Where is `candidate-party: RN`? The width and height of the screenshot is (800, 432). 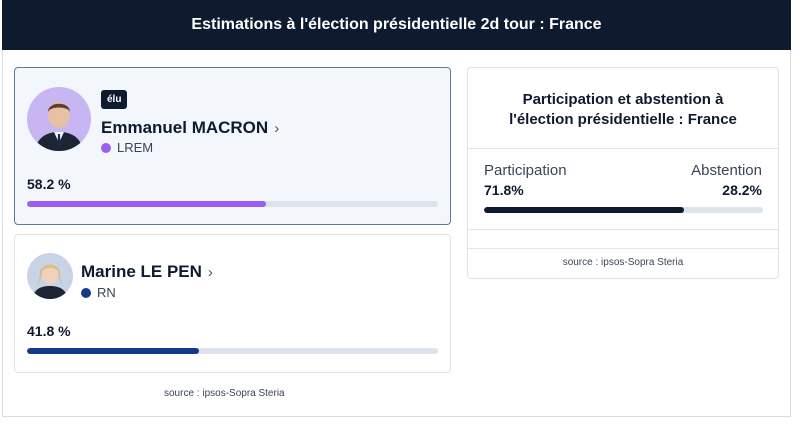
candidate-party: RN is located at coordinates (98, 292).